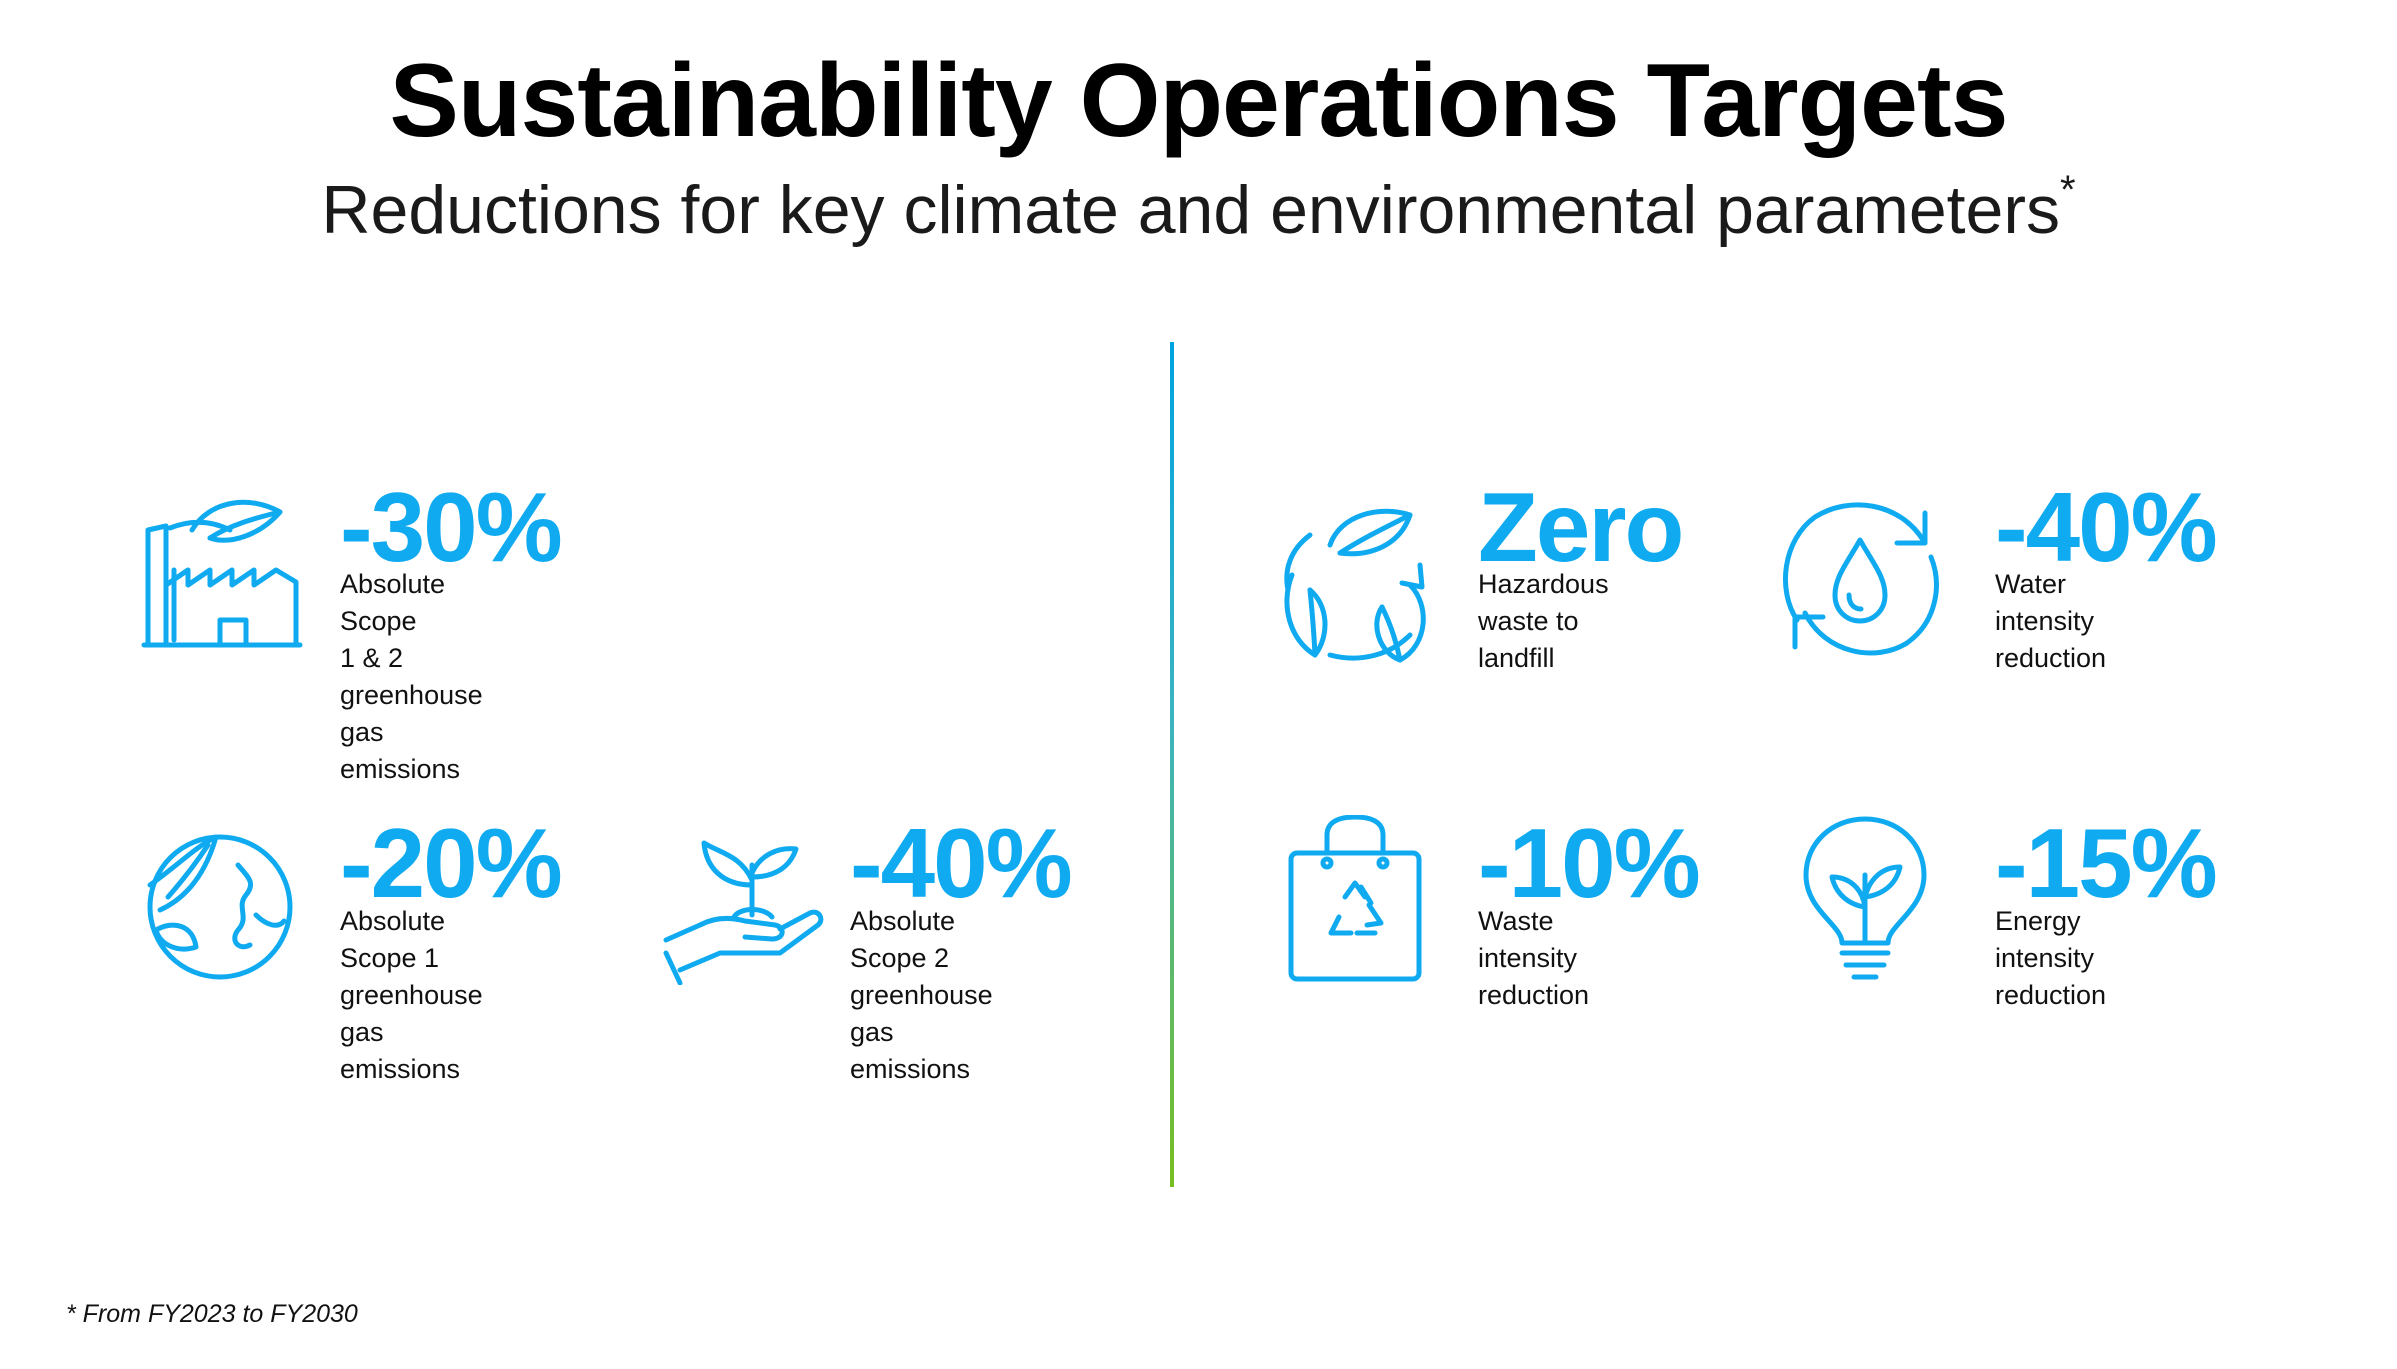 The image size is (2397, 1369). I want to click on footnote: * From FY2023 to FY2030, so click(212, 1314).